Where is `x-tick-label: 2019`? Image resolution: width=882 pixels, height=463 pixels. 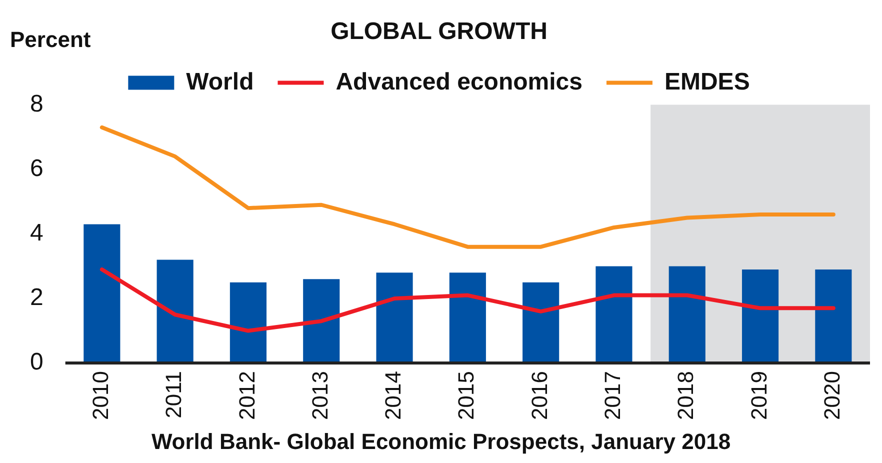
x-tick-label: 2019 is located at coordinates (759, 395).